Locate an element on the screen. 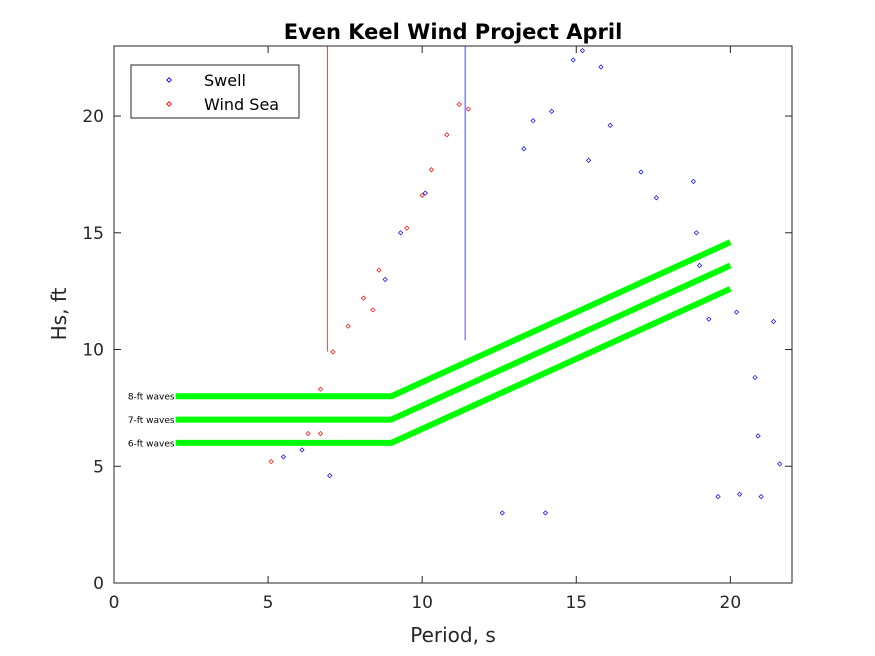 This screenshot has height=656, width=875. legend-box is located at coordinates (215, 91).